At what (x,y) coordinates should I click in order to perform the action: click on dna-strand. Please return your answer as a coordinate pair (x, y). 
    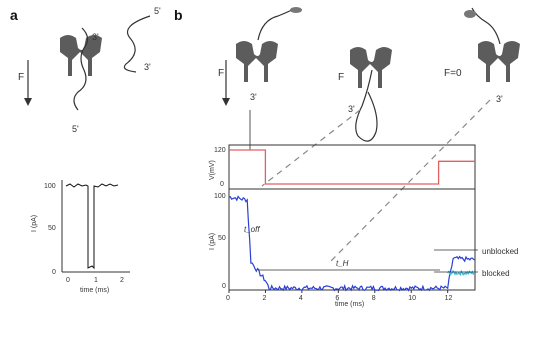
    Looking at the image, I should click on (81, 69).